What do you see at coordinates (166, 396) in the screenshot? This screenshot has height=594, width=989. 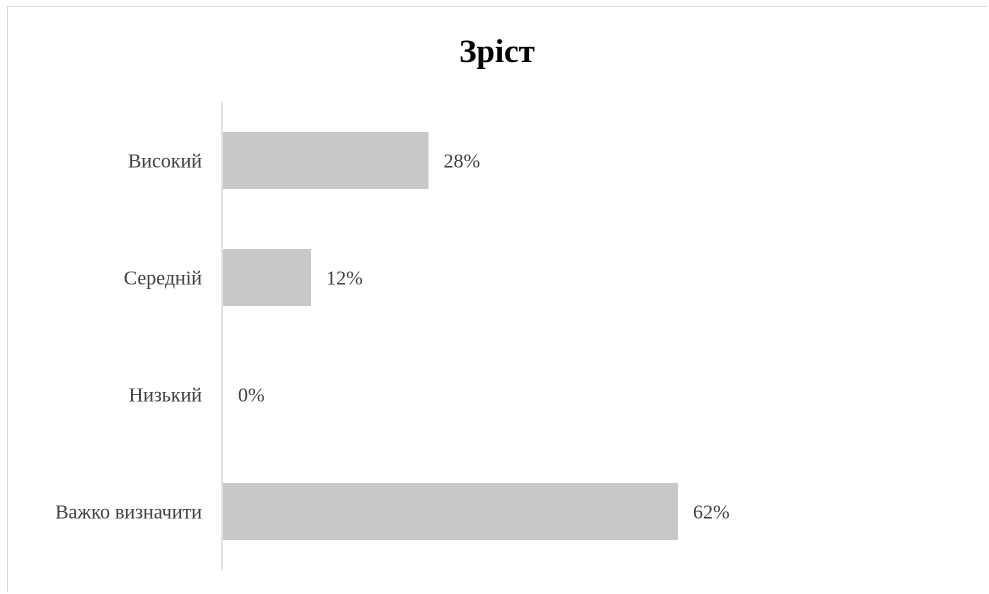 I see `category-label-2: Низький` at bounding box center [166, 396].